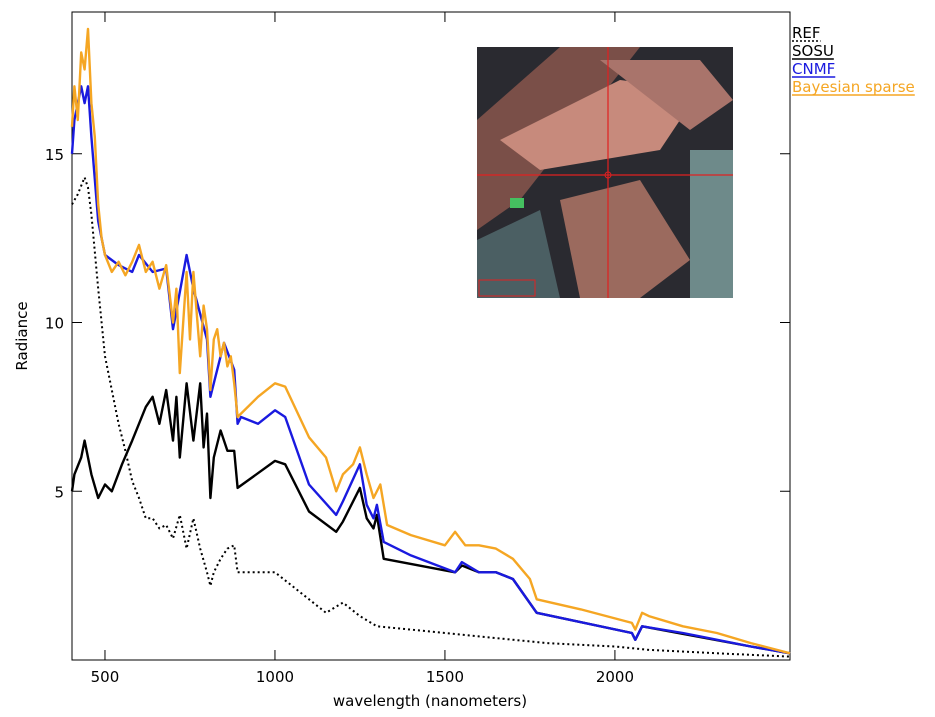 This screenshot has width=935, height=717. What do you see at coordinates (105, 677) in the screenshot?
I see `x-tick-label: 500` at bounding box center [105, 677].